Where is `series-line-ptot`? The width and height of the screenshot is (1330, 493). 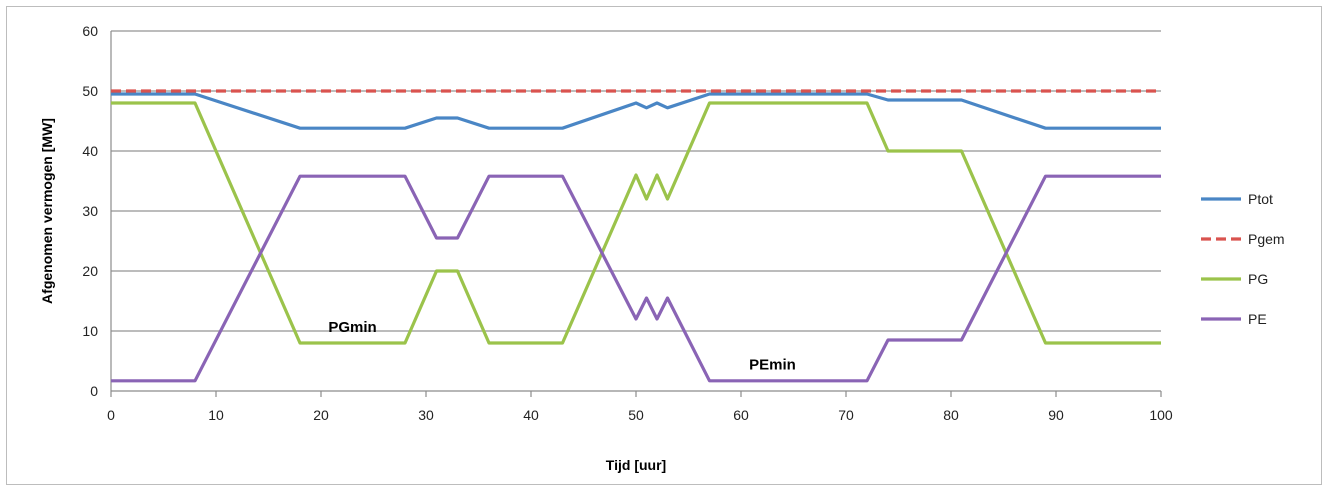 series-line-ptot is located at coordinates (636, 111).